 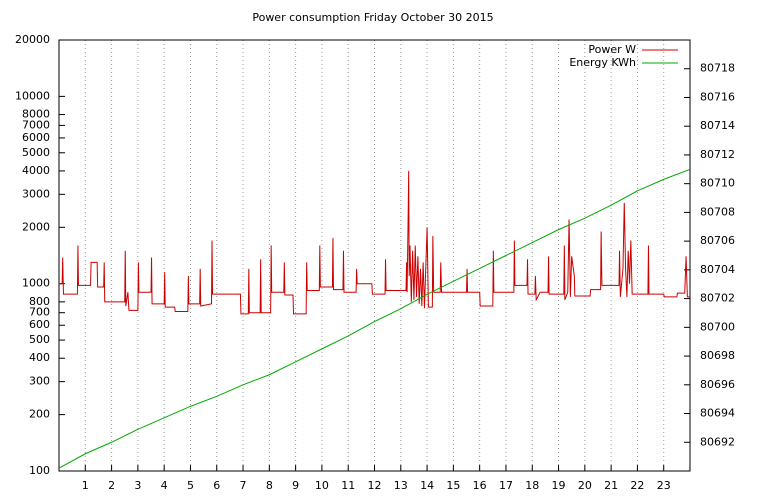 What do you see at coordinates (427, 485) in the screenshot?
I see `x-tick-label: 14` at bounding box center [427, 485].